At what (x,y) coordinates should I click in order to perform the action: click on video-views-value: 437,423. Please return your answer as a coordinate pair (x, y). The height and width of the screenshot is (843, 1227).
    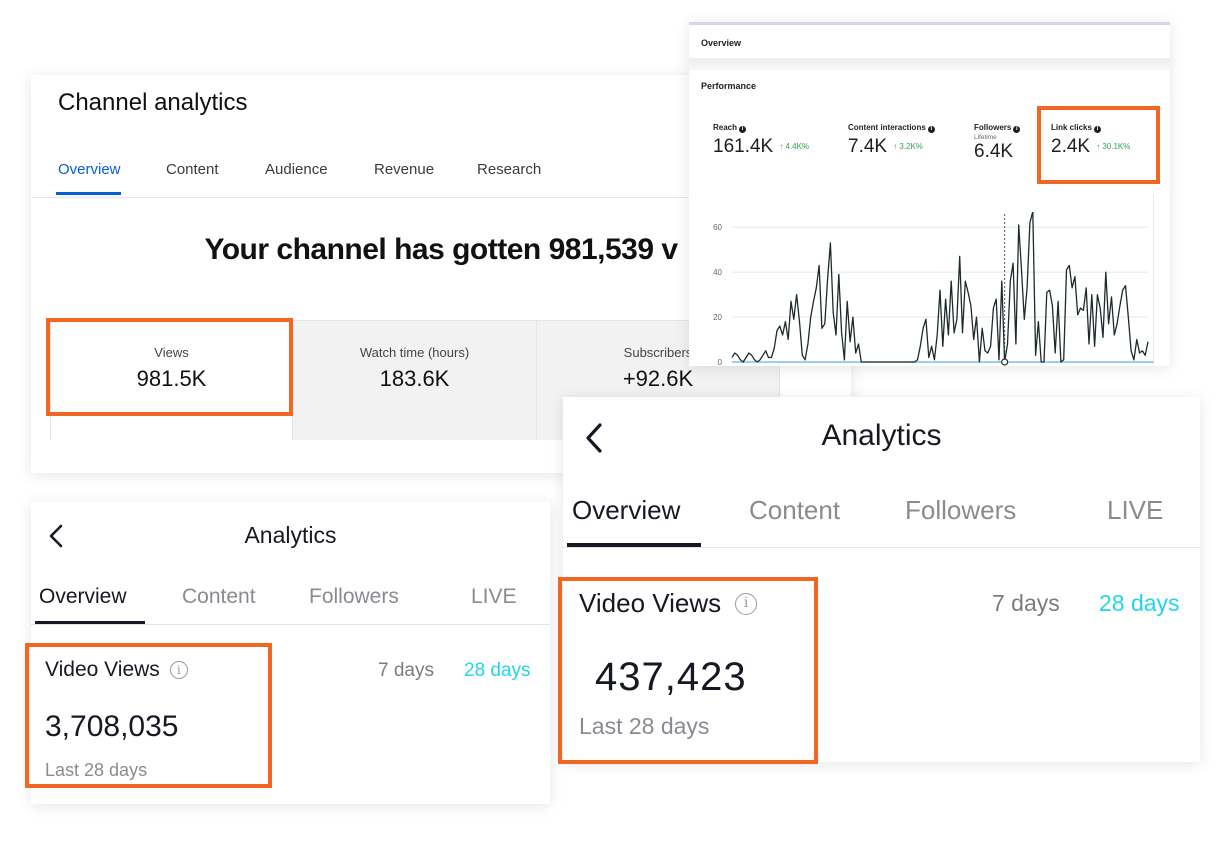
    Looking at the image, I should click on (671, 677).